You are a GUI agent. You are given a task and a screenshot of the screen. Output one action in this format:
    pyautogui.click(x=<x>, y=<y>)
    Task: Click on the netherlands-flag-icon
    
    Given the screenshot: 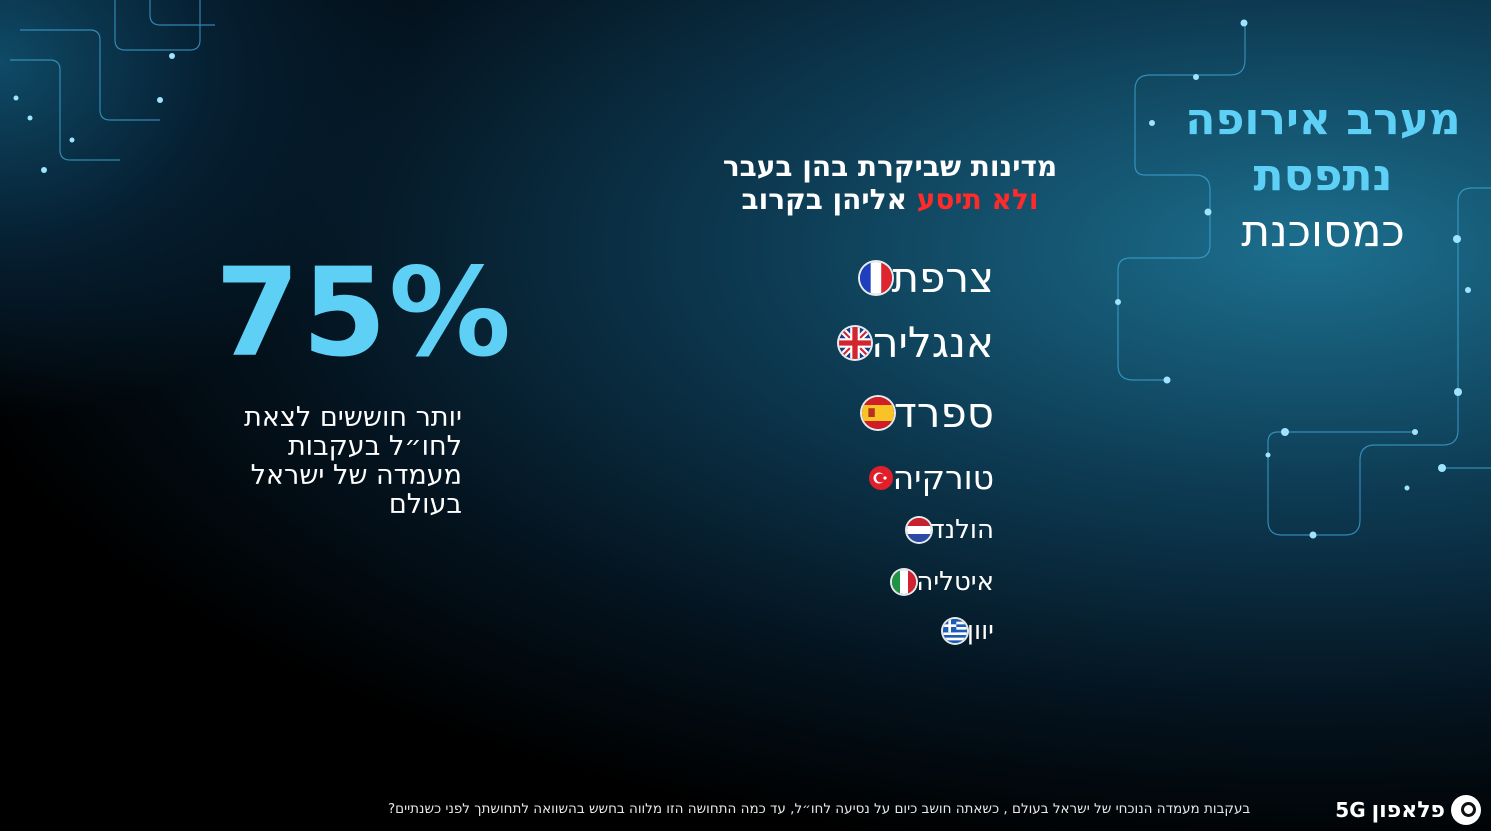 What is the action you would take?
    pyautogui.click(x=918, y=530)
    